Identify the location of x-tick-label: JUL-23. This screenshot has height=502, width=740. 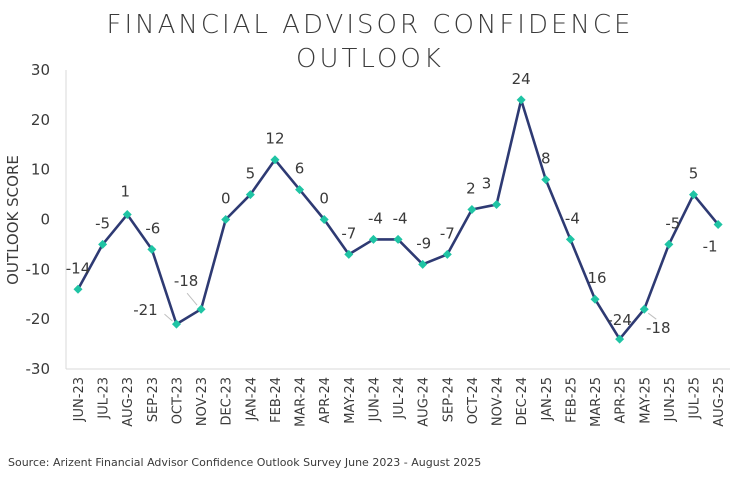
(104, 398).